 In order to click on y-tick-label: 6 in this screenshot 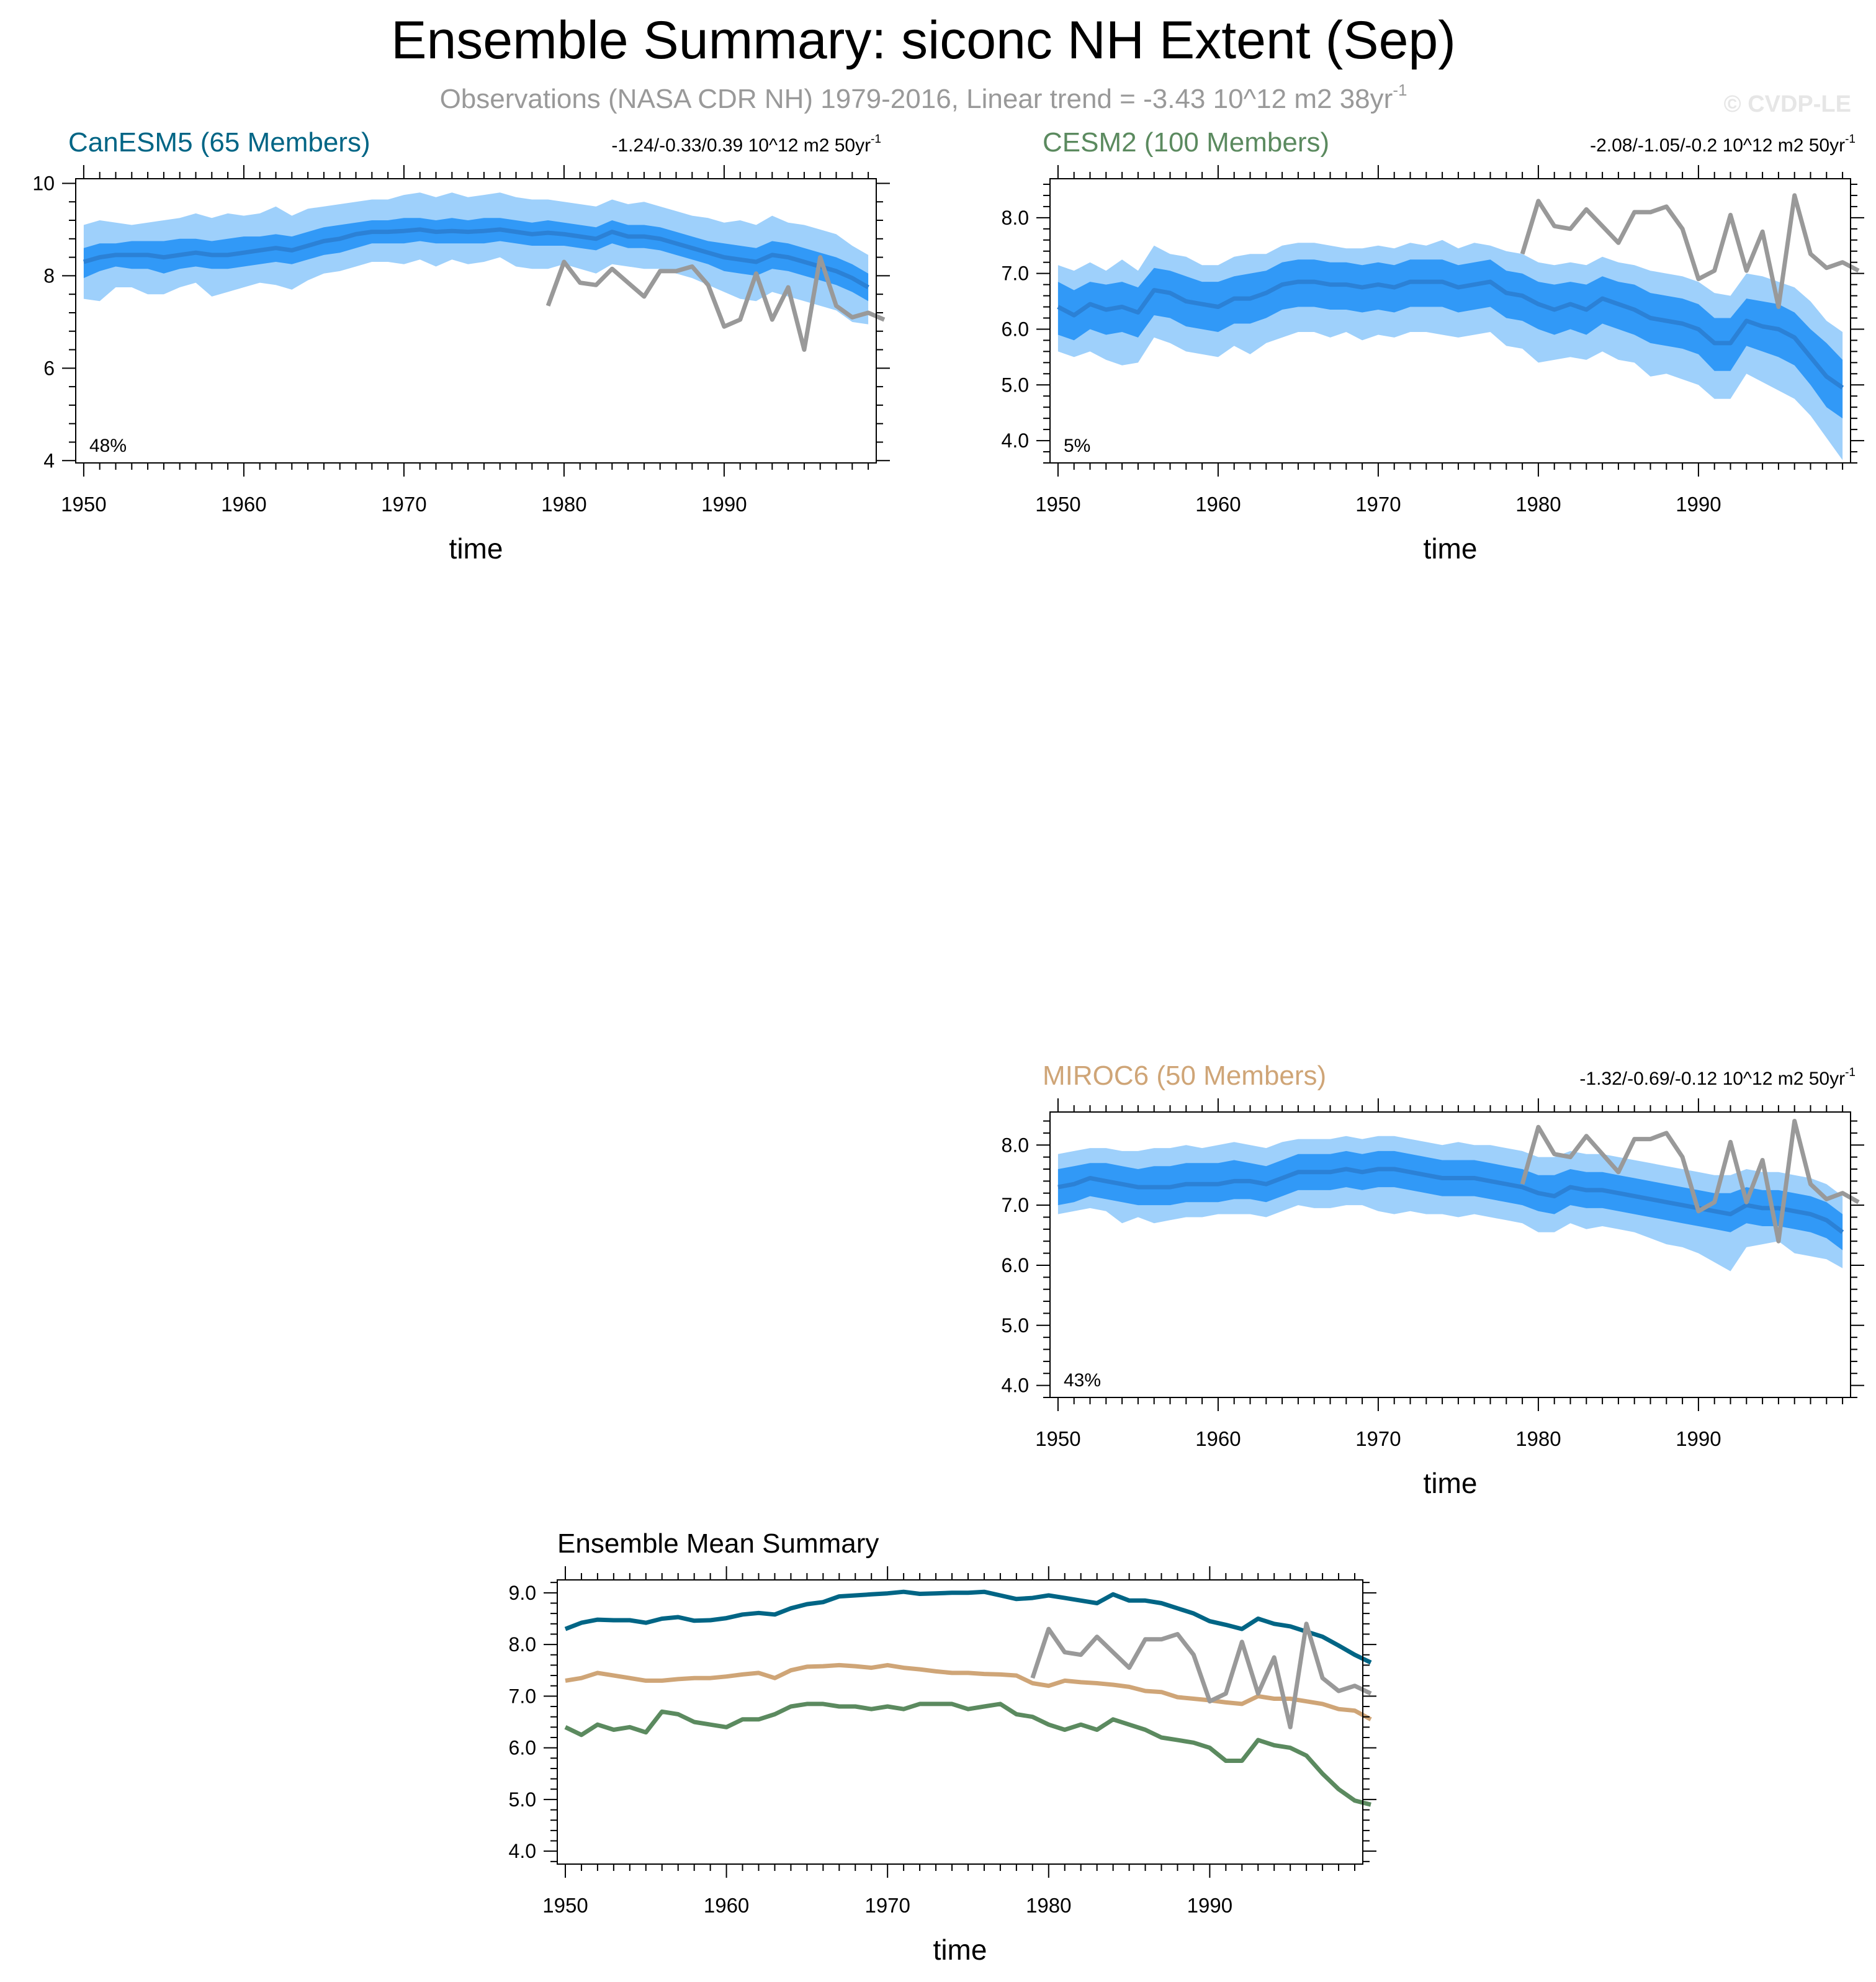, I will do `click(49, 368)`.